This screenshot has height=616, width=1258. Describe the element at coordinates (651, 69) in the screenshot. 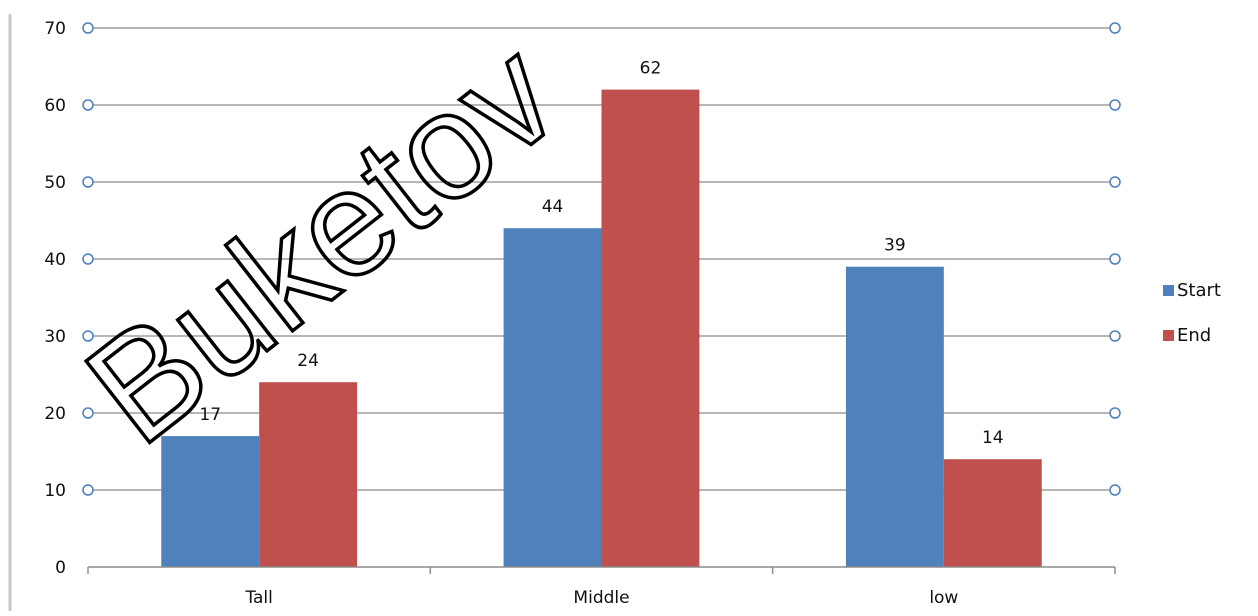

I see `data-label: 62` at that location.